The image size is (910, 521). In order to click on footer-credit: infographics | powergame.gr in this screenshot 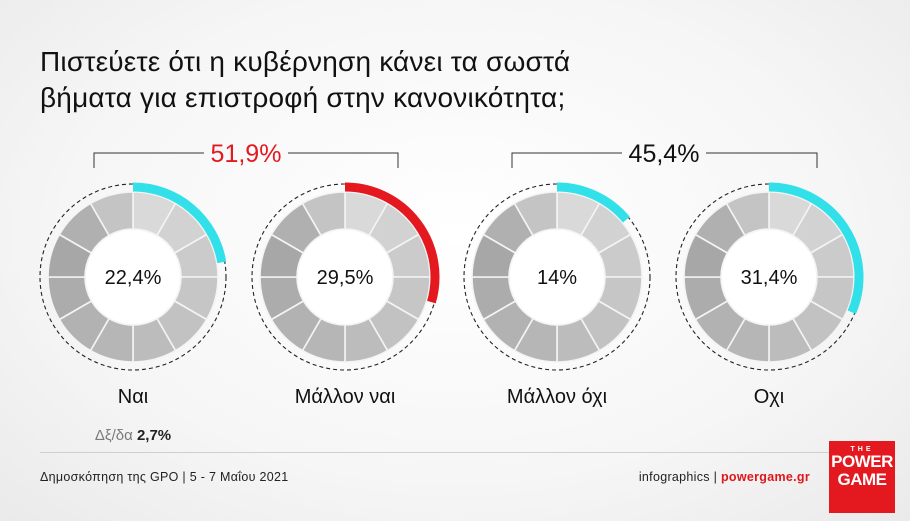, I will do `click(724, 477)`.